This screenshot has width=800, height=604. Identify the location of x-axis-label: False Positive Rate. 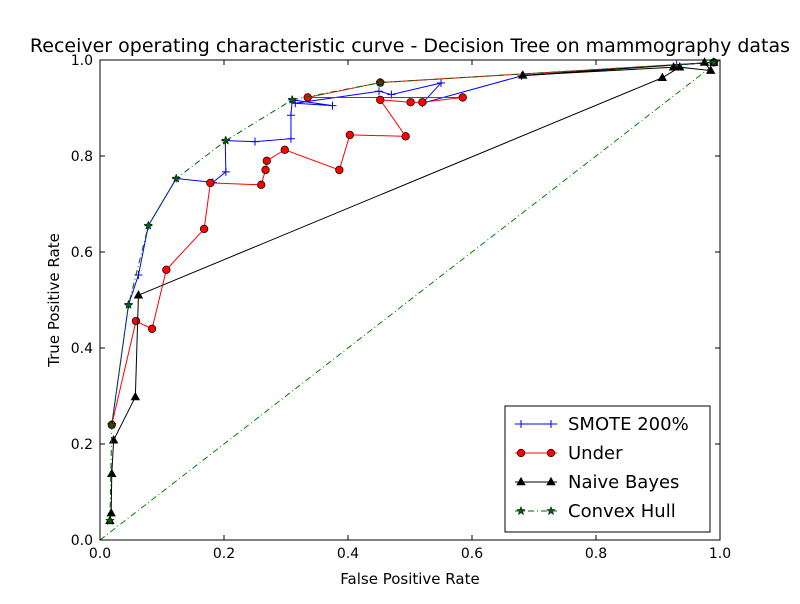
(409, 579).